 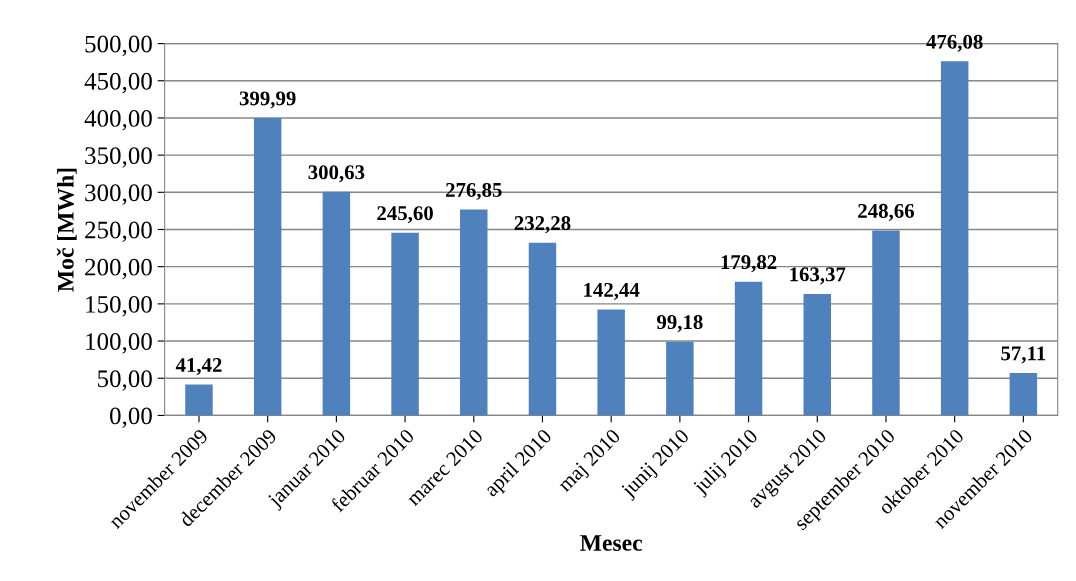 I want to click on y-tick-label: 50,00, so click(x=125, y=380).